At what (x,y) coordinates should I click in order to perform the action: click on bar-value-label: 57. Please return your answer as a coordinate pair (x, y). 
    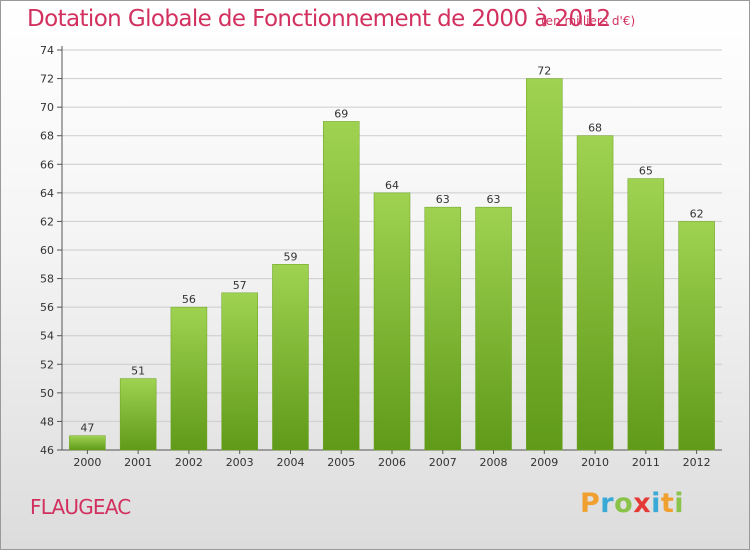
    Looking at the image, I should click on (240, 285).